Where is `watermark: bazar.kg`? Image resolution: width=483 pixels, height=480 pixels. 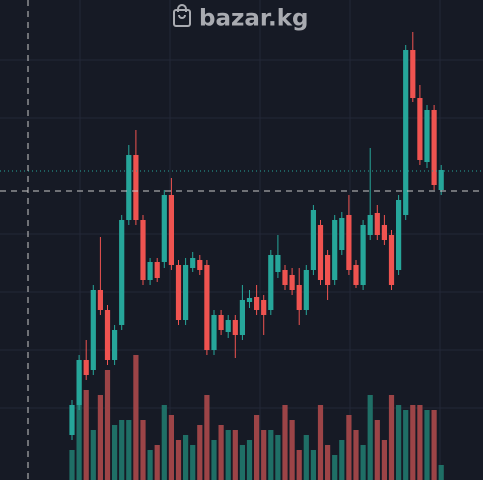 watermark: bazar.kg is located at coordinates (240, 18).